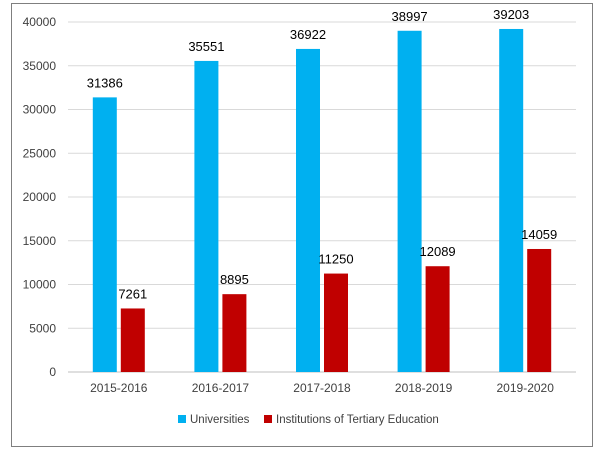  Describe the element at coordinates (206, 46) in the screenshot. I see `data-label: 35551` at that location.